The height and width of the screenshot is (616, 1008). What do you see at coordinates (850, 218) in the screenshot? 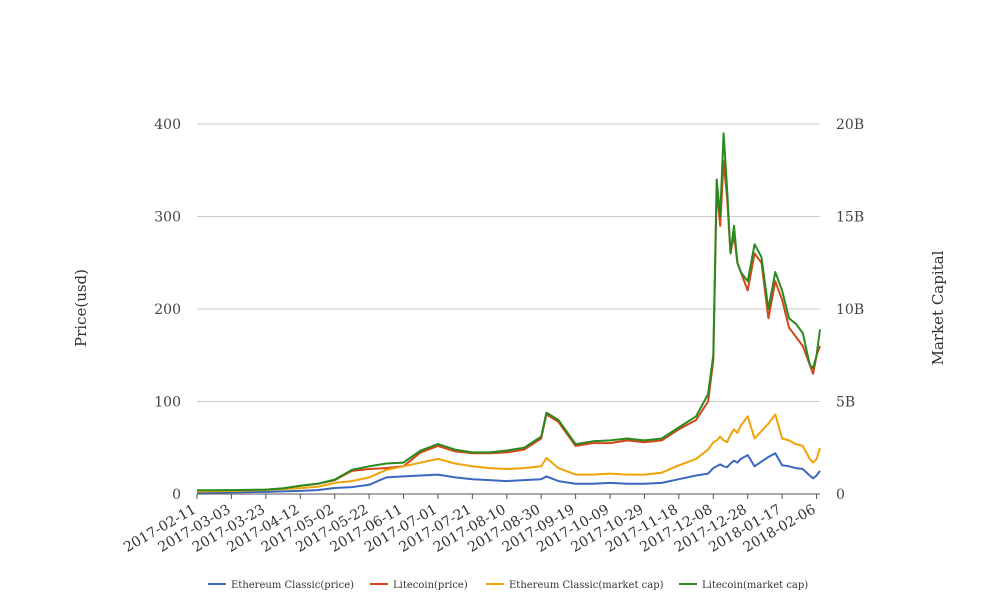
I see `y-right-tick-label: 15B` at bounding box center [850, 218].